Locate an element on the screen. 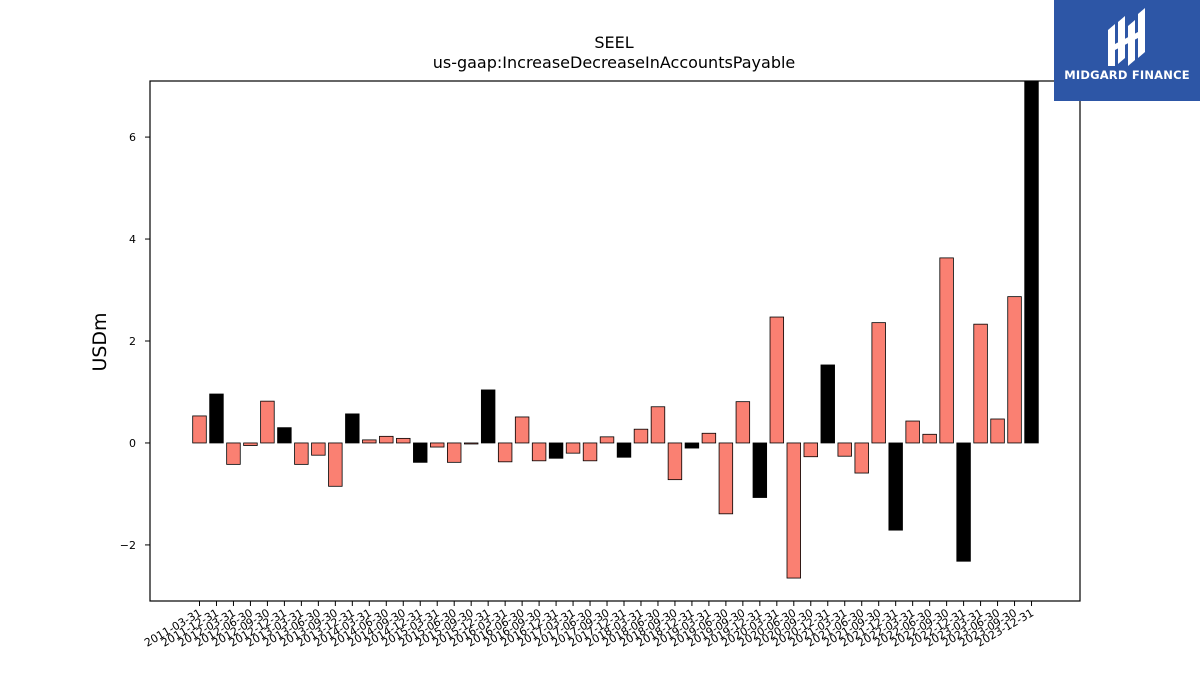 This screenshot has width=1200, height=675. y-tick-label: 6 is located at coordinates (132, 137).